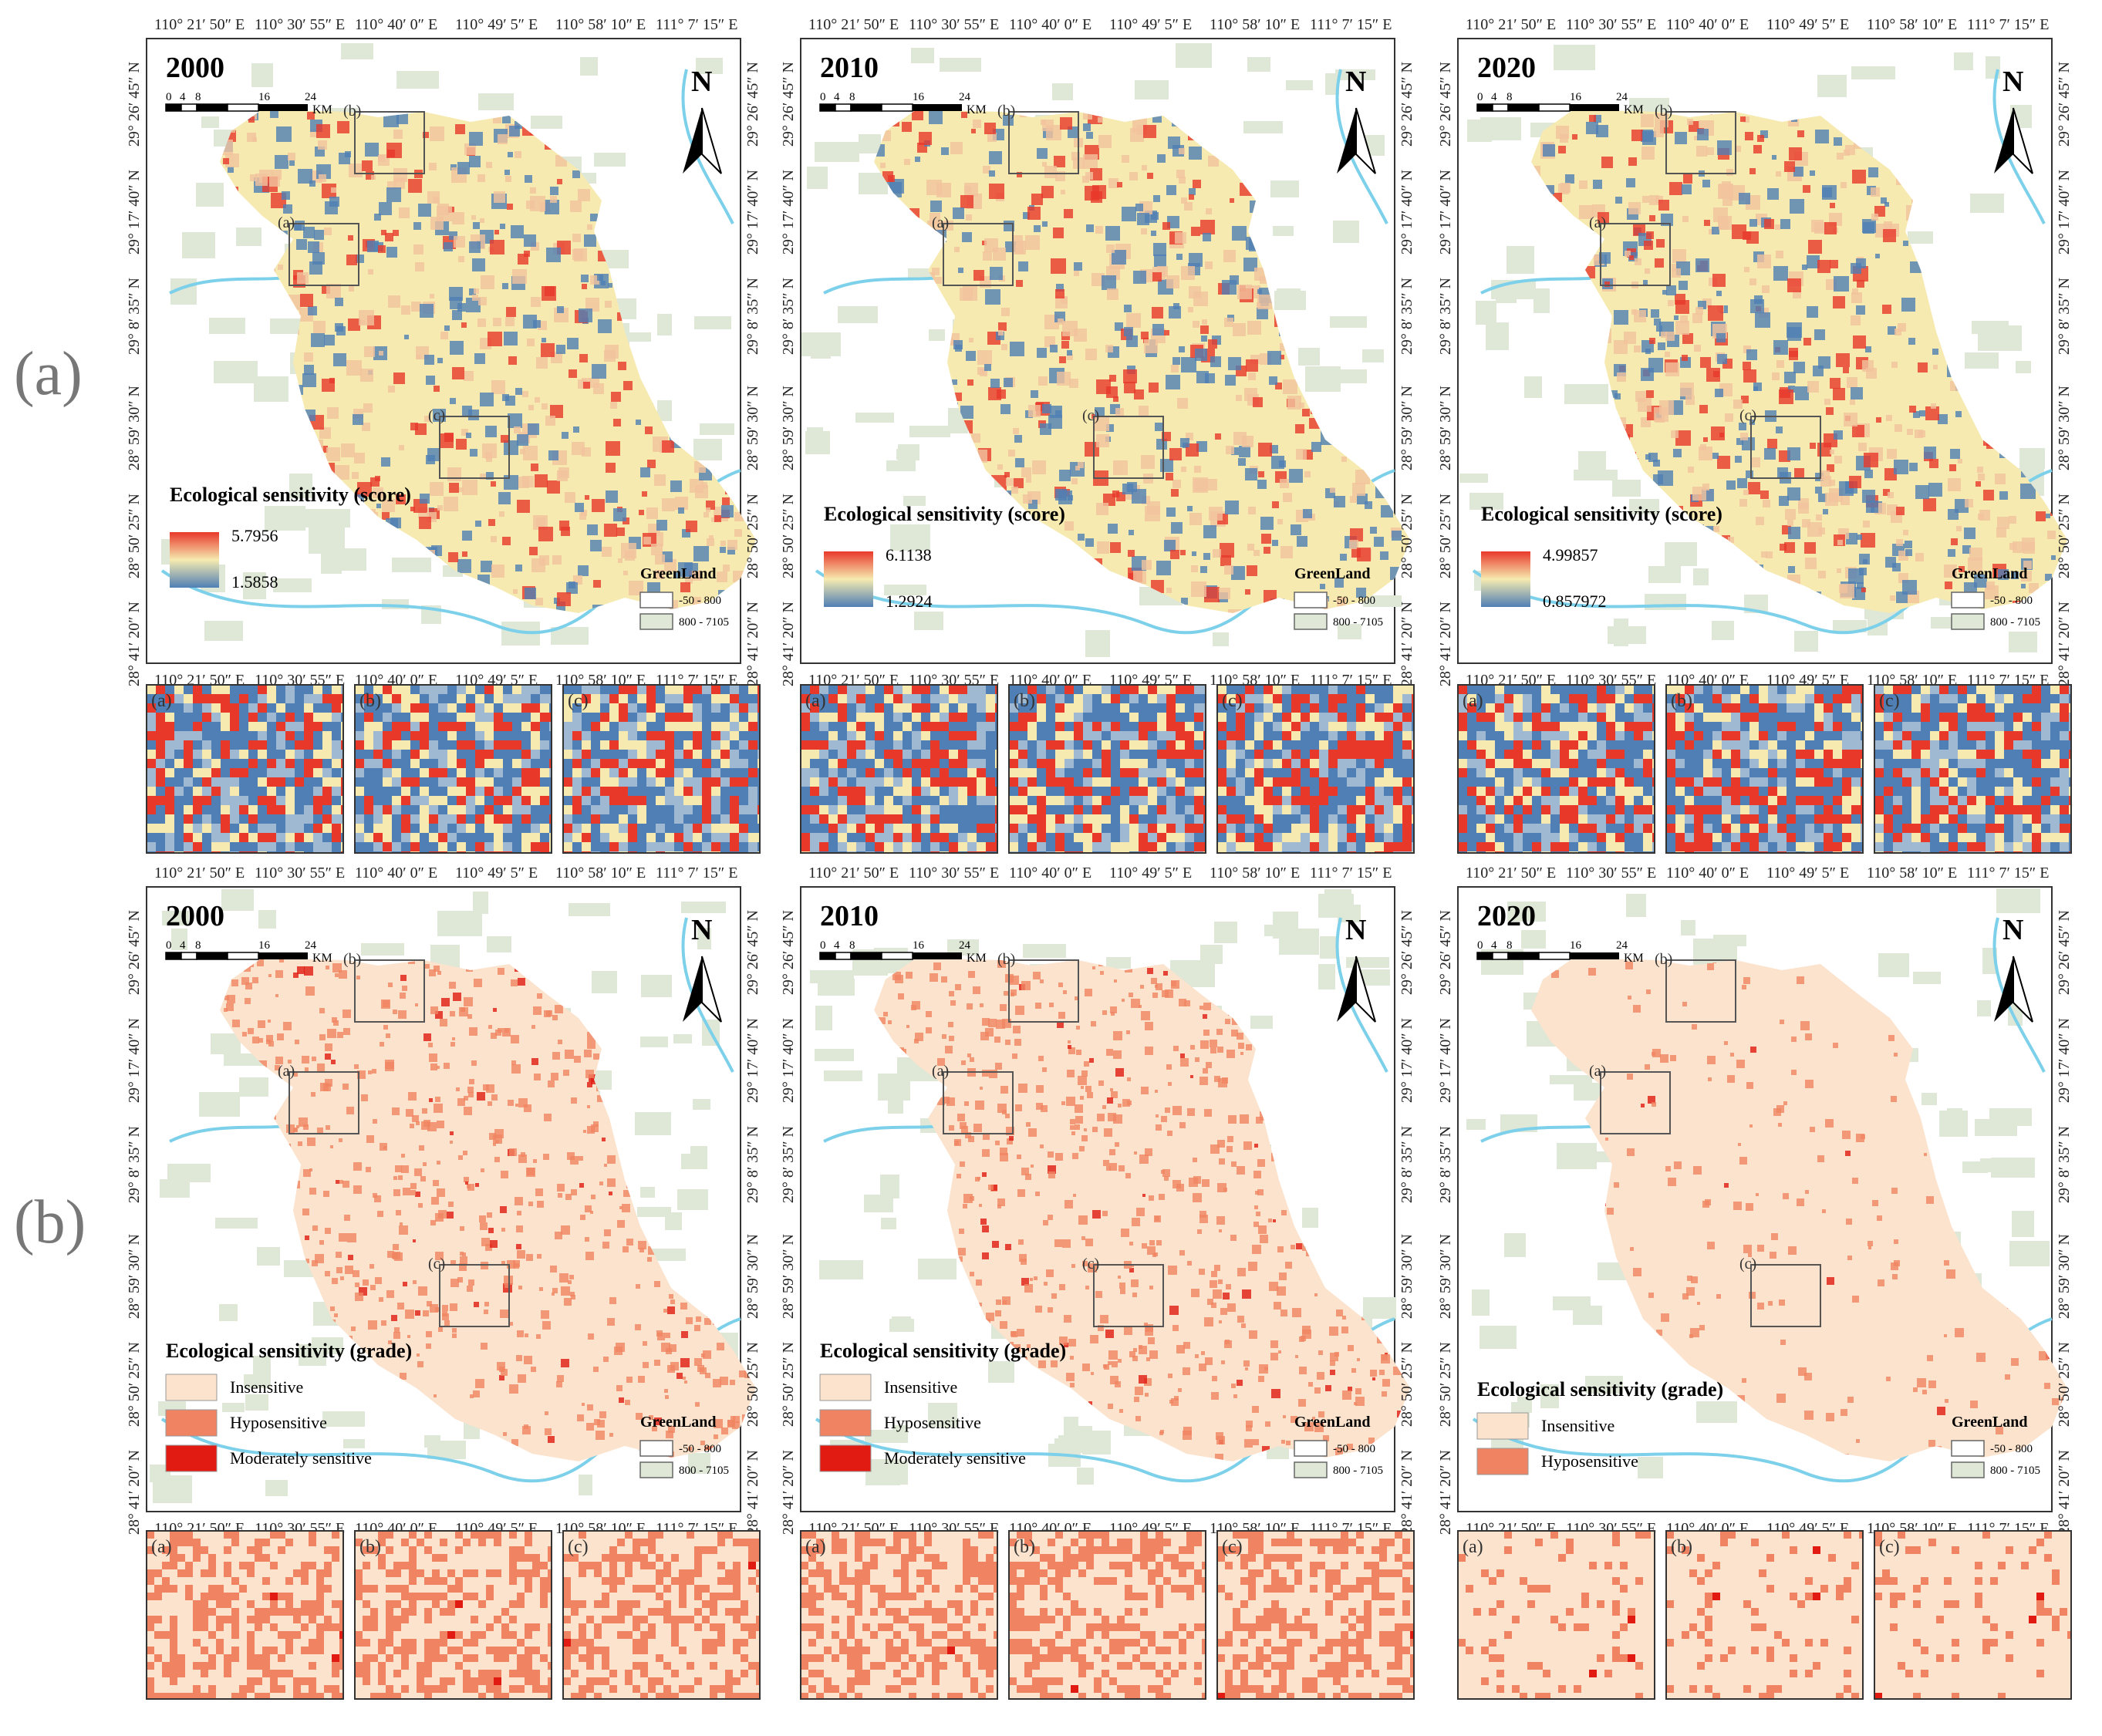  What do you see at coordinates (1445, 644) in the screenshot?
I see `lat-tick-left: 28° 41′ 20″ N` at bounding box center [1445, 644].